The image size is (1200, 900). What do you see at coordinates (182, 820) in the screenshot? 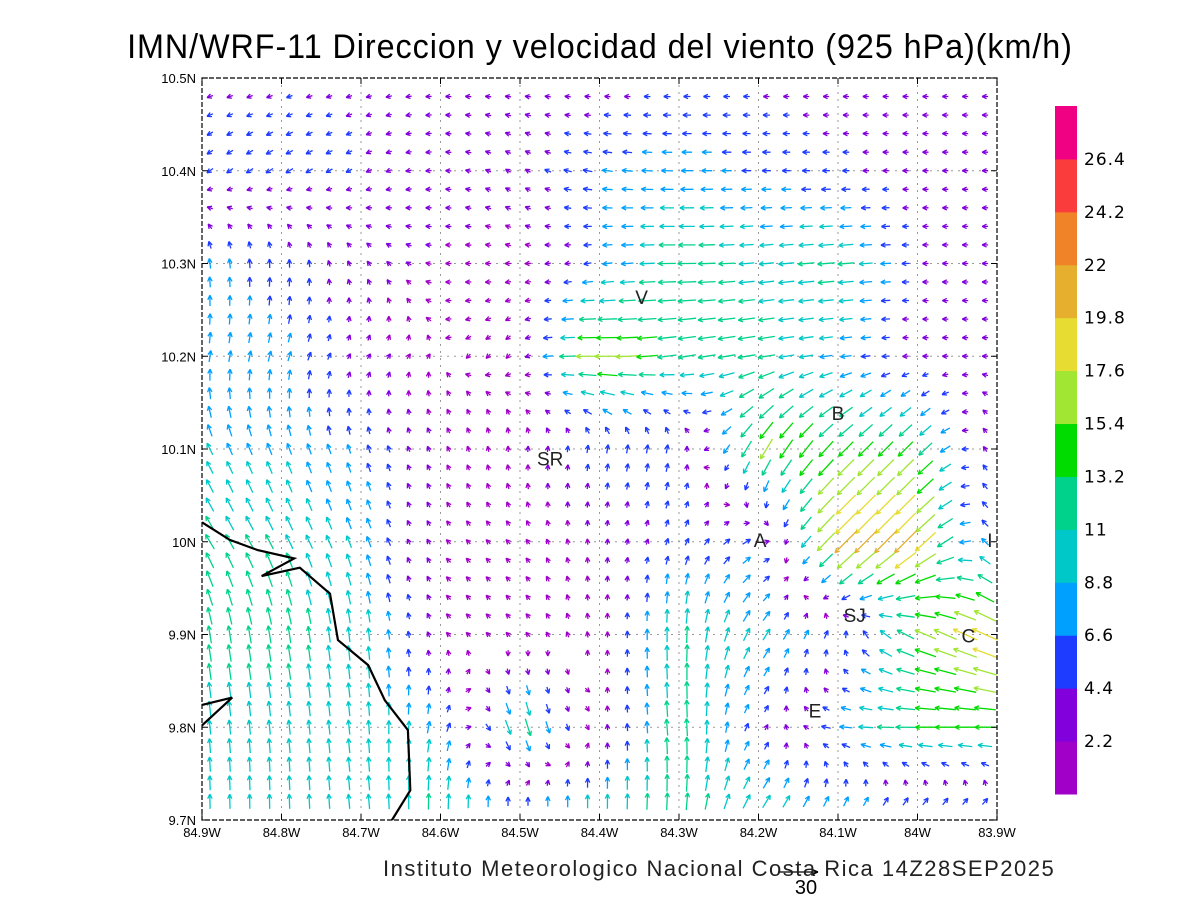
I see `y-tick-label: 9.7N` at bounding box center [182, 820].